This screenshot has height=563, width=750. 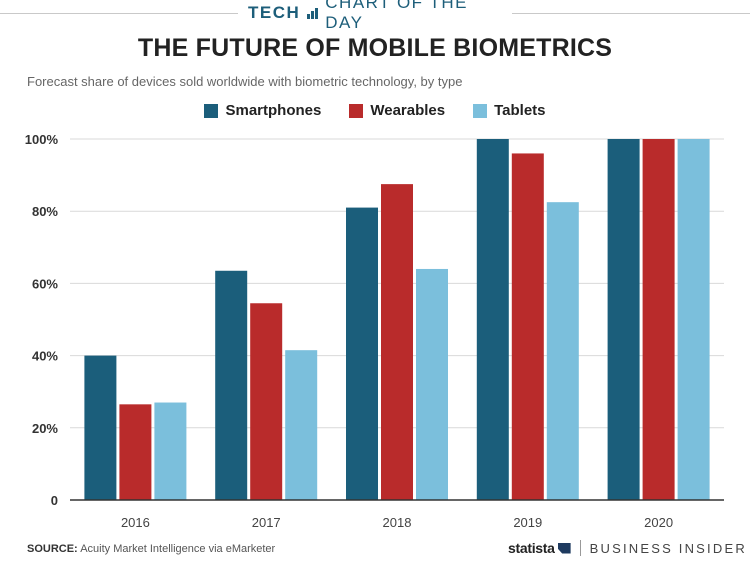 I want to click on business-insider-logo: BUSINESS INSIDER, so click(x=668, y=548).